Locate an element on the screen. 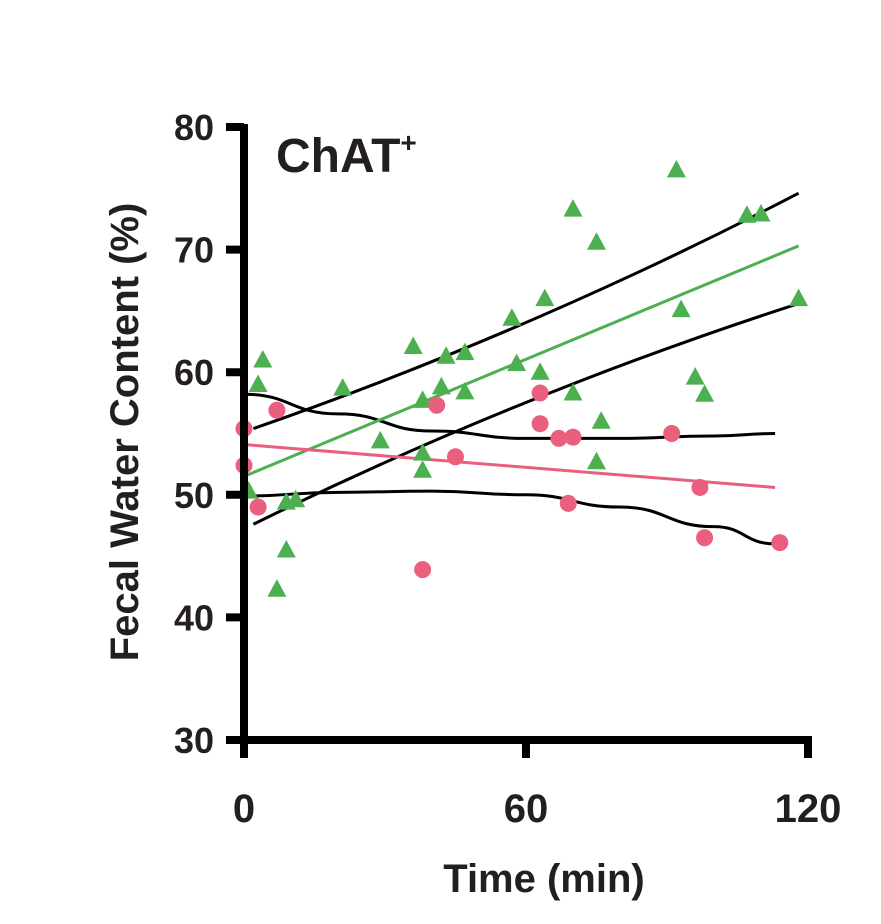 This screenshot has height=924, width=881. x-tick-label: 60 is located at coordinates (526, 809).